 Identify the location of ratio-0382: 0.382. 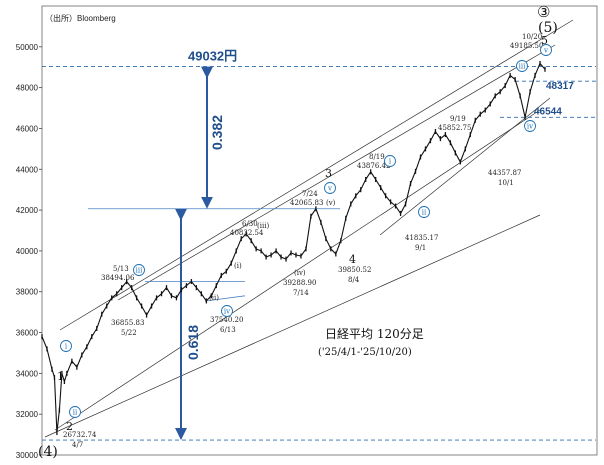
(217, 132).